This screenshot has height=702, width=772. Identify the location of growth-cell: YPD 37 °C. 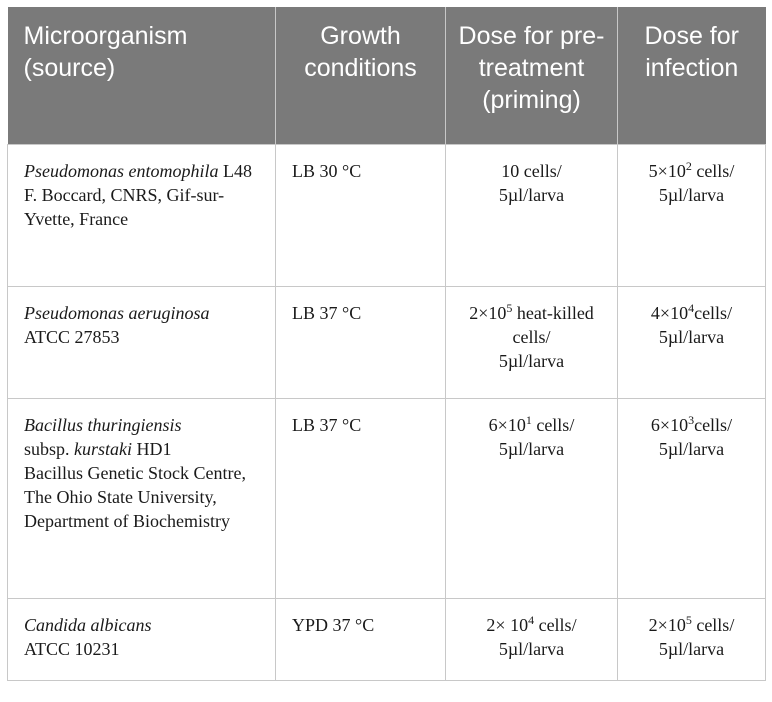
(360, 639).